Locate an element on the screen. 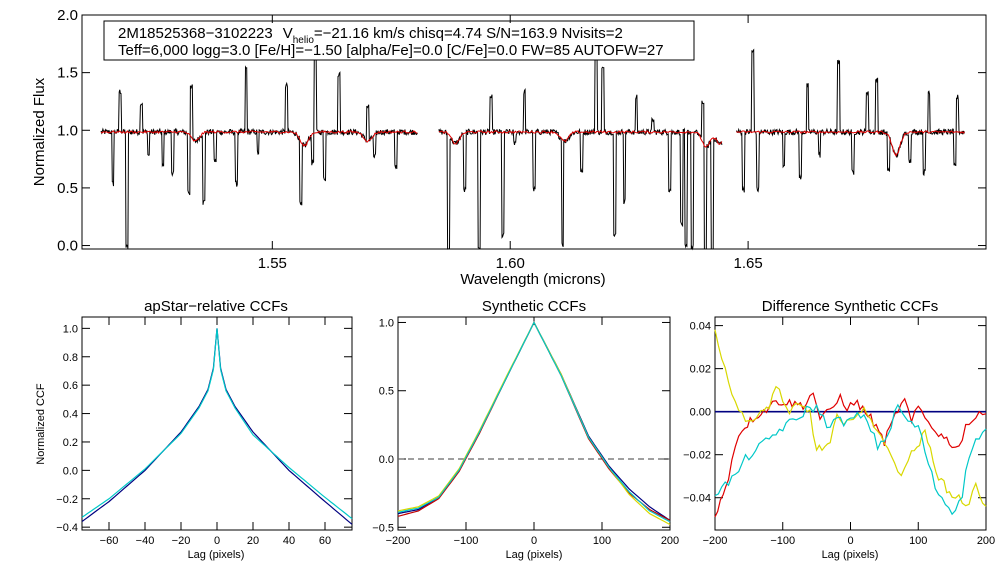 The height and width of the screenshot is (576, 1008). difference-ccf-ytick-label: −0.04 is located at coordinates (697, 499).